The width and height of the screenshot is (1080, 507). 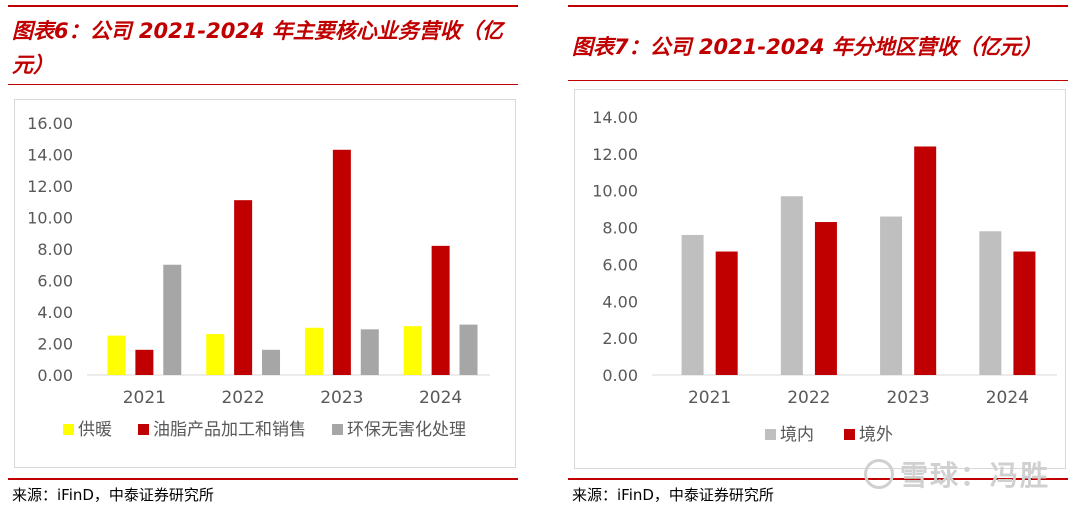 What do you see at coordinates (406, 430) in the screenshot?
I see `legend-label: 环保无害化处理` at bounding box center [406, 430].